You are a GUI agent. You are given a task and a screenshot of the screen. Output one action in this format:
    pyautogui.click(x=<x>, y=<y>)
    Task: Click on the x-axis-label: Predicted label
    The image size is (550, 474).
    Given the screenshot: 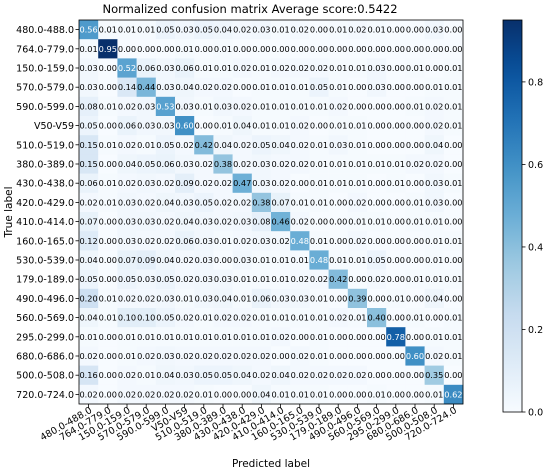 What is the action you would take?
    pyautogui.click(x=271, y=464)
    